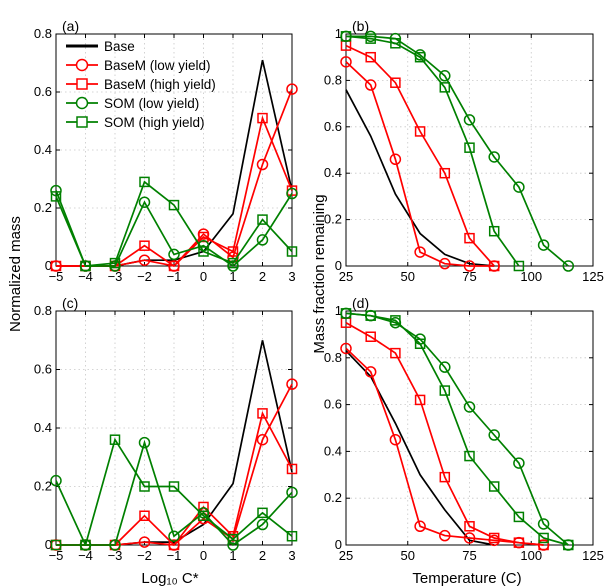 The width and height of the screenshot is (614, 587). Describe the element at coordinates (360, 303) in the screenshot. I see `panel-label: (d)` at that location.